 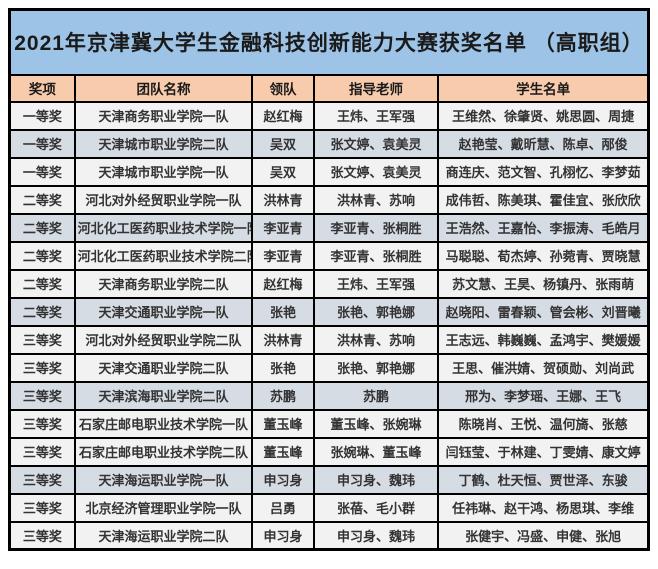 I want to click on cell-team: 石家庄邮电职业技术学院二队, so click(x=163, y=451).